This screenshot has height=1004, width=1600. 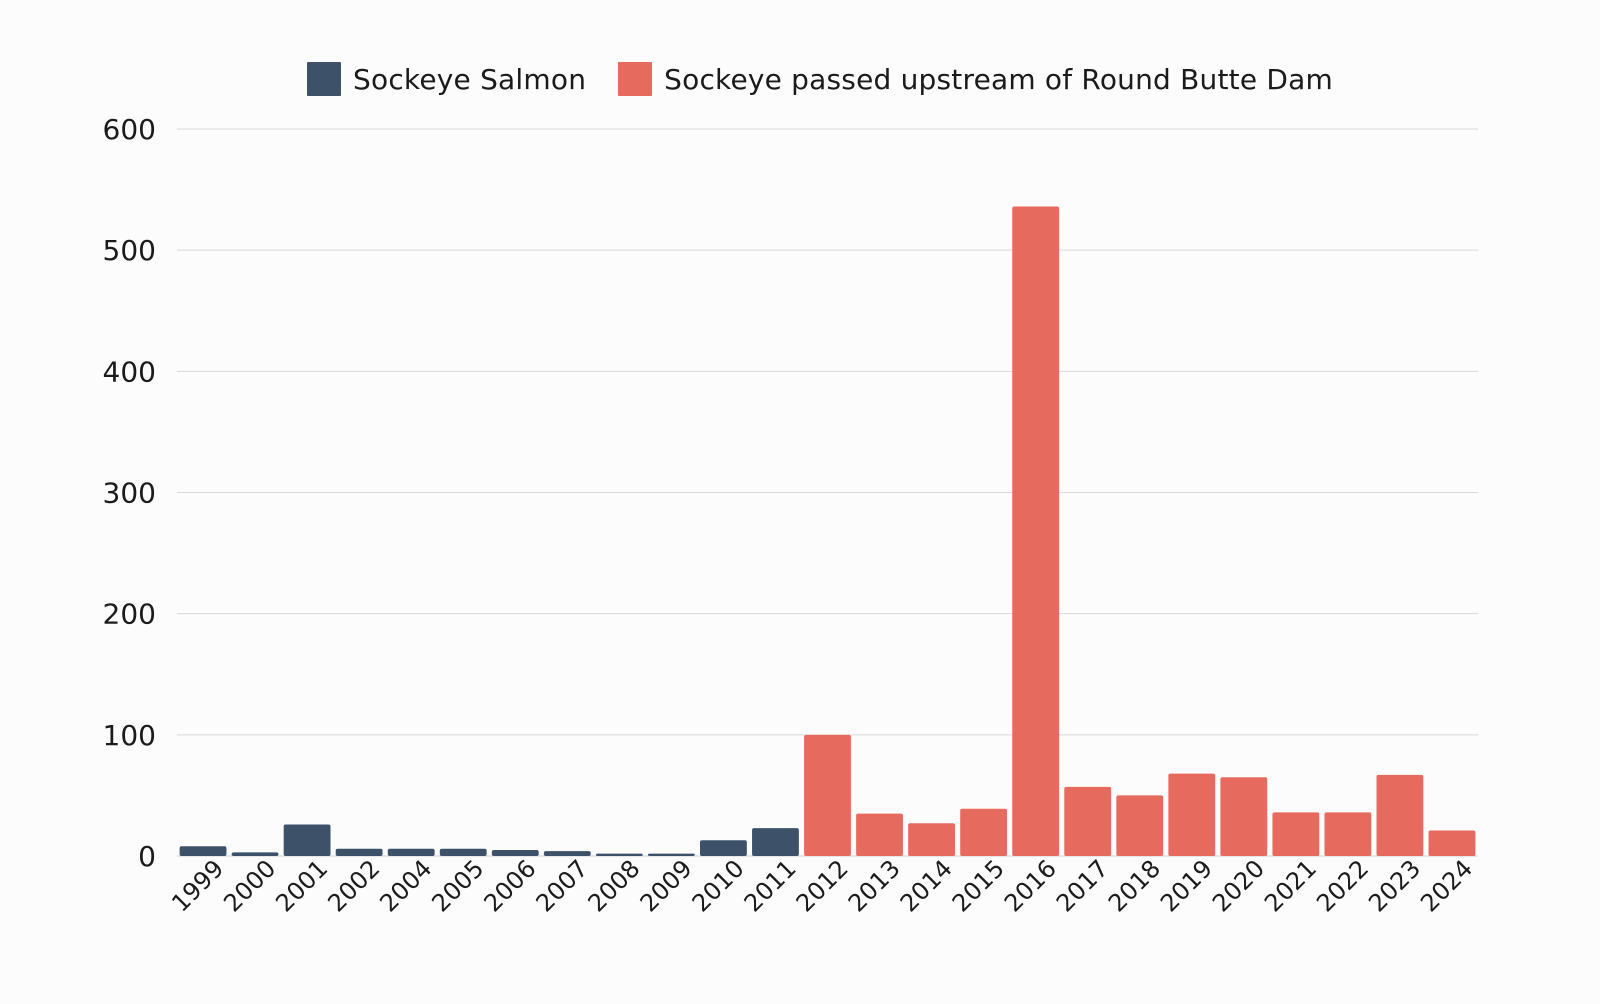 What do you see at coordinates (666, 885) in the screenshot?
I see `x-tick-label: 2009` at bounding box center [666, 885].